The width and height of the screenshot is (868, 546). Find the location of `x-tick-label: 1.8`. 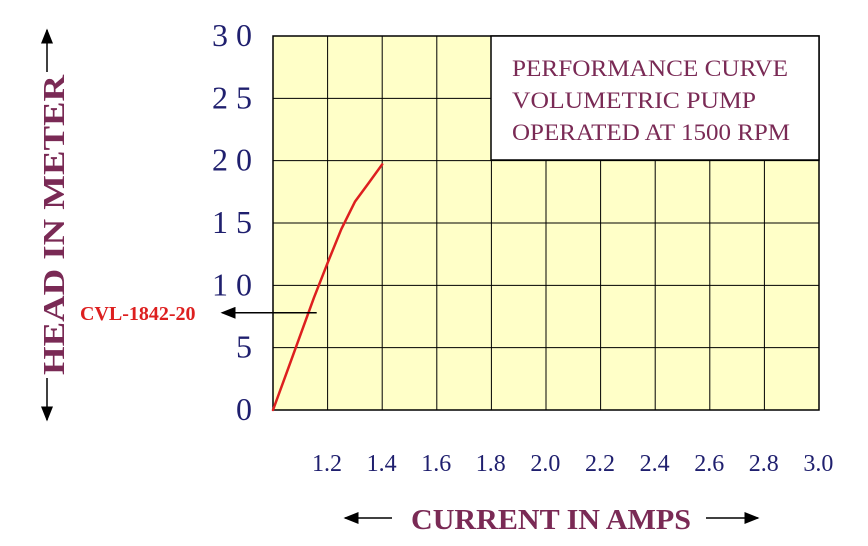

x-tick-label: 1.8 is located at coordinates (491, 464).